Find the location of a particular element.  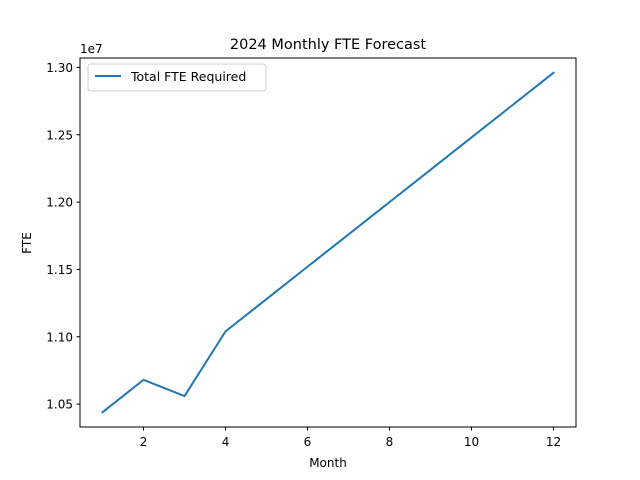

legend-box is located at coordinates (177, 77).